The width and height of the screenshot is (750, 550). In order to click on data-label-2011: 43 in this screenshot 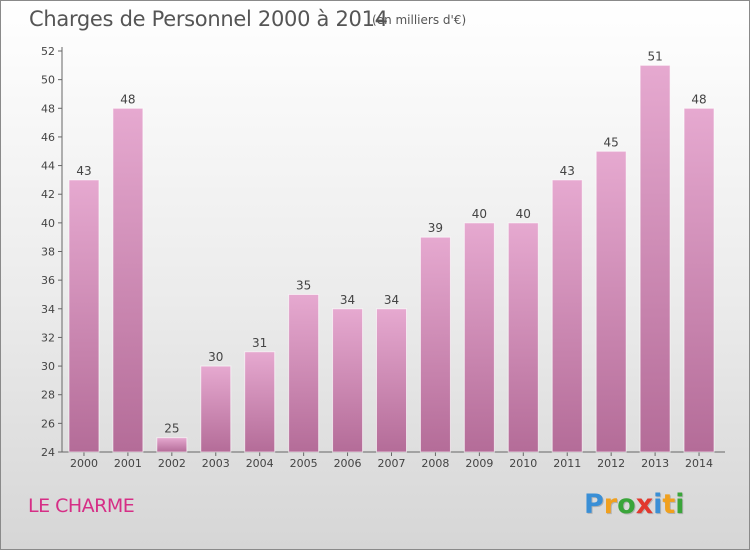, I will do `click(567, 171)`.